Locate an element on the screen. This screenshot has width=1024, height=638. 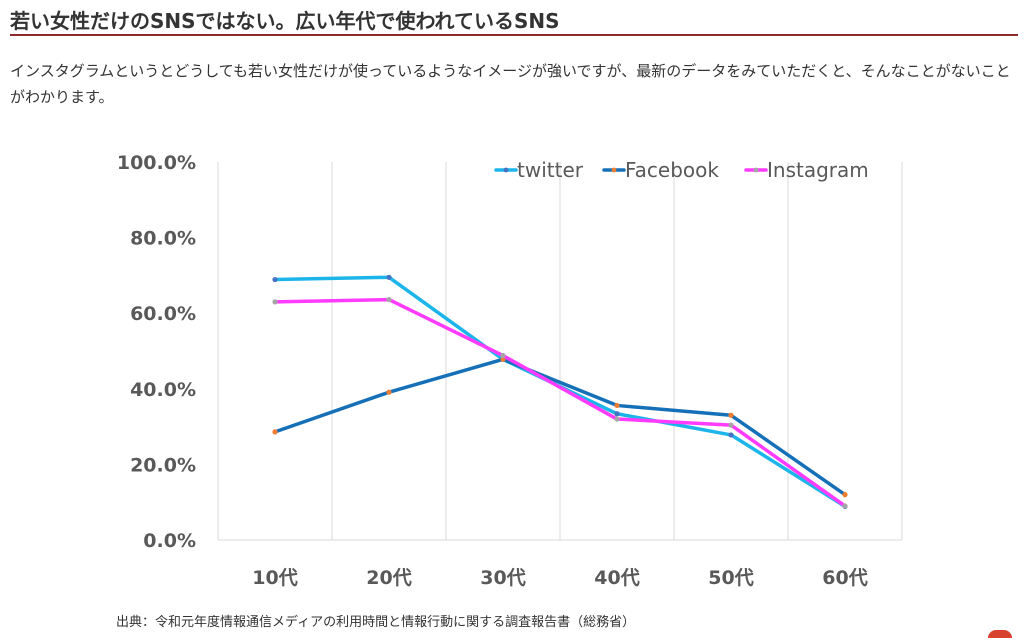
page-top-button is located at coordinates (1000, 634).